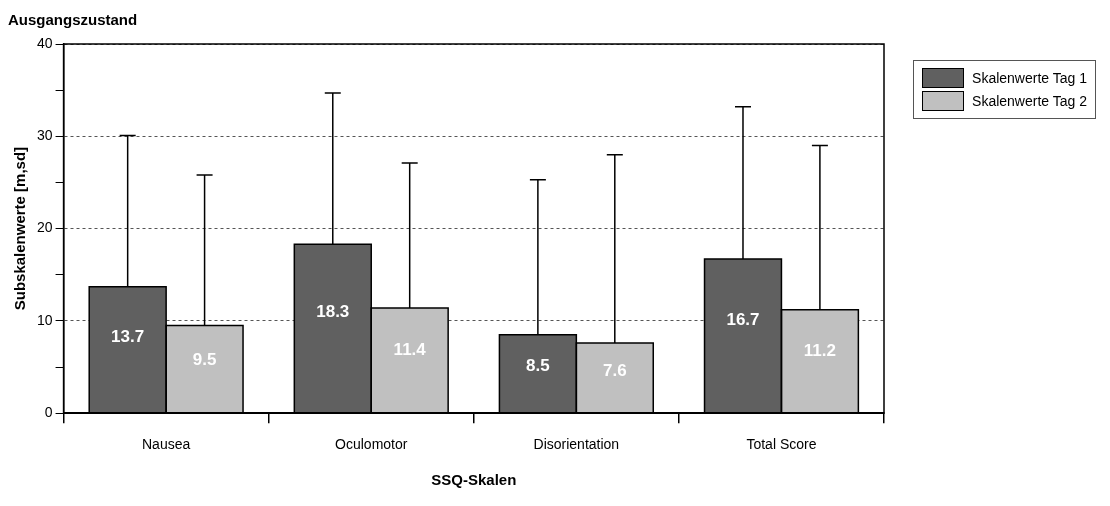  I want to click on x-tick-label: Nausea, so click(166, 444).